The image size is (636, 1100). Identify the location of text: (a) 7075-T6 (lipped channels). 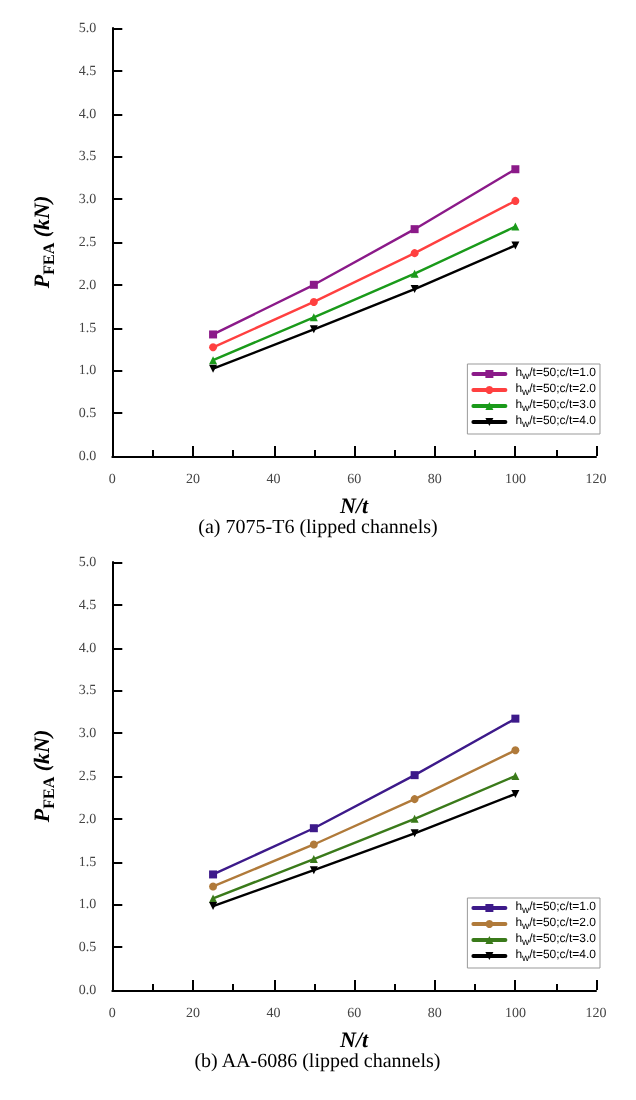
(318, 528).